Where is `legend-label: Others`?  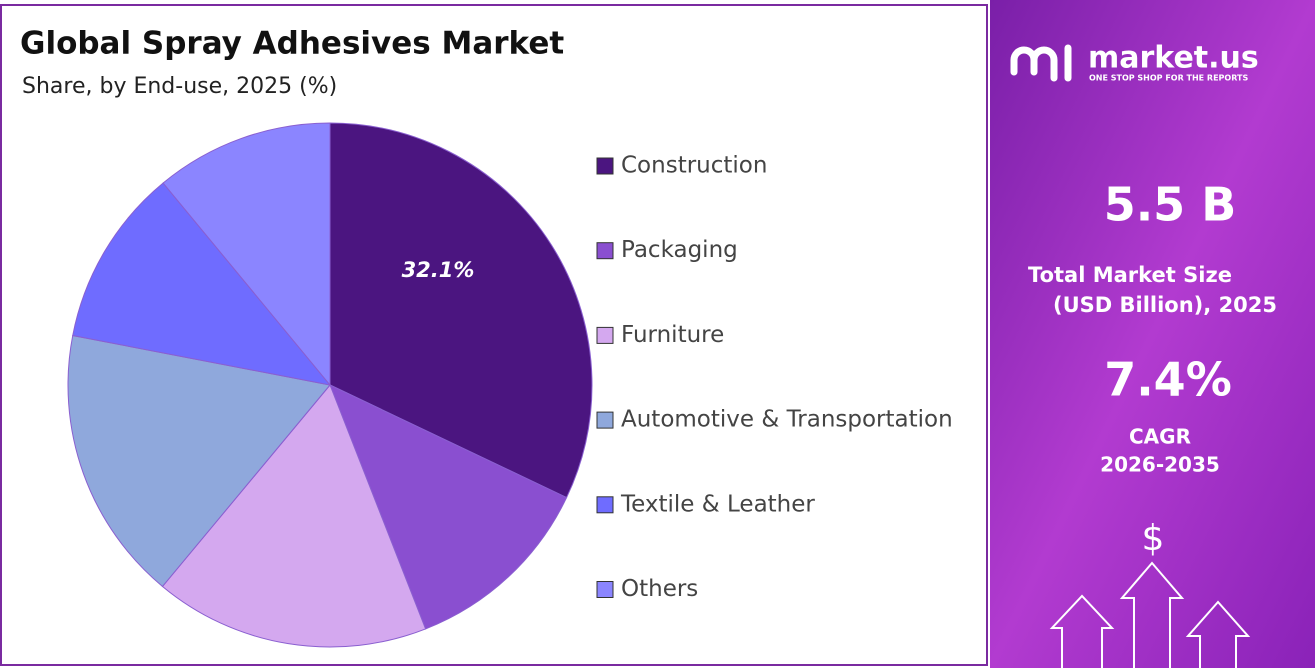
legend-label: Others is located at coordinates (659, 589).